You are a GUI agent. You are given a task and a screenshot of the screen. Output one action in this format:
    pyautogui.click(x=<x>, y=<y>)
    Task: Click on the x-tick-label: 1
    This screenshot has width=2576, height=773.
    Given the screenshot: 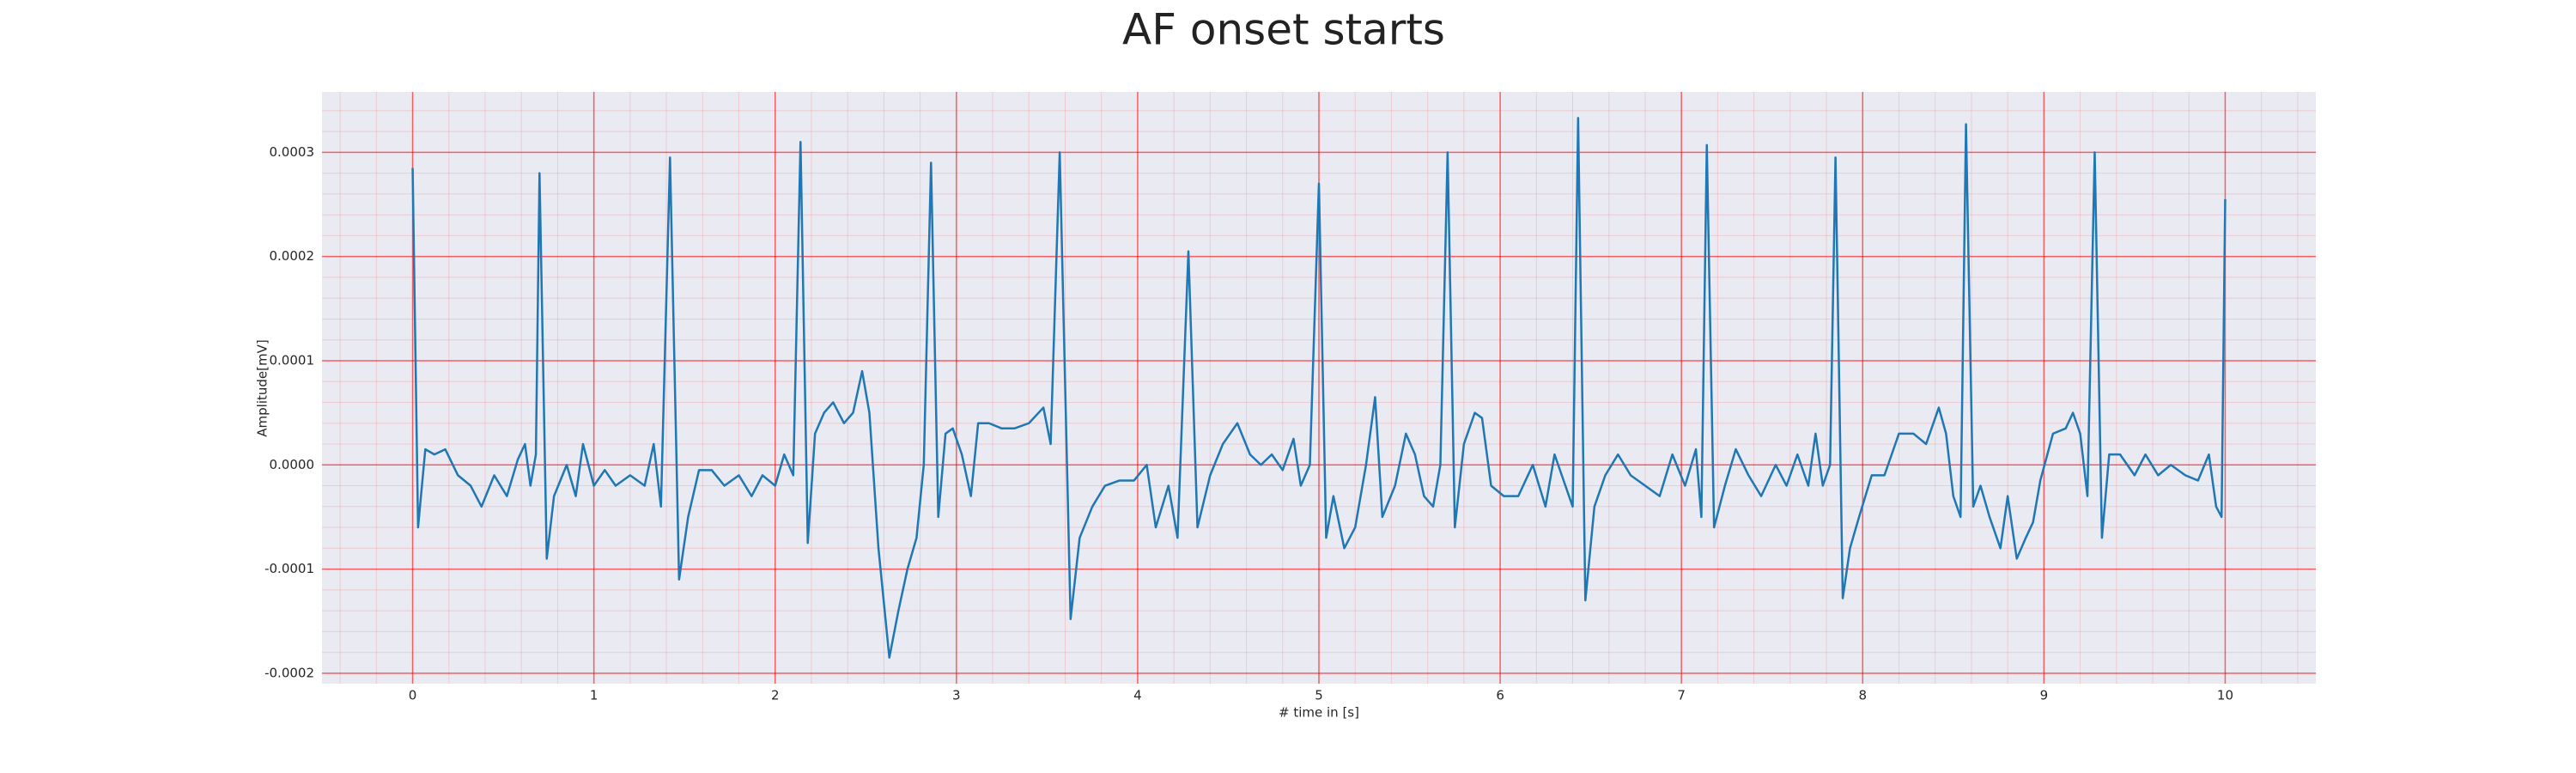 What is the action you would take?
    pyautogui.click(x=594, y=695)
    